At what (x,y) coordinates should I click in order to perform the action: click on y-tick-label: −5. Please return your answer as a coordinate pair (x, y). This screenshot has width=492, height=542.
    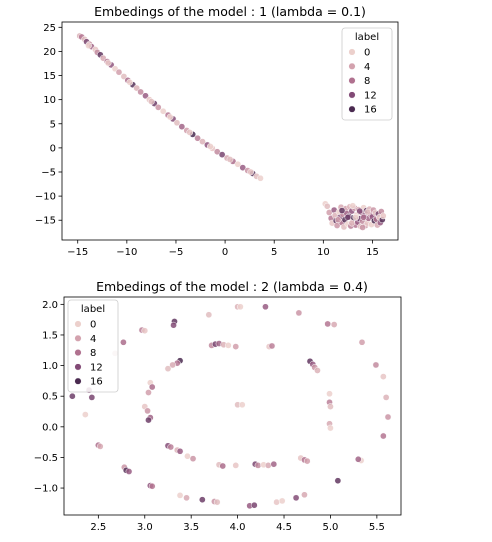
    Looking at the image, I should click on (48, 172).